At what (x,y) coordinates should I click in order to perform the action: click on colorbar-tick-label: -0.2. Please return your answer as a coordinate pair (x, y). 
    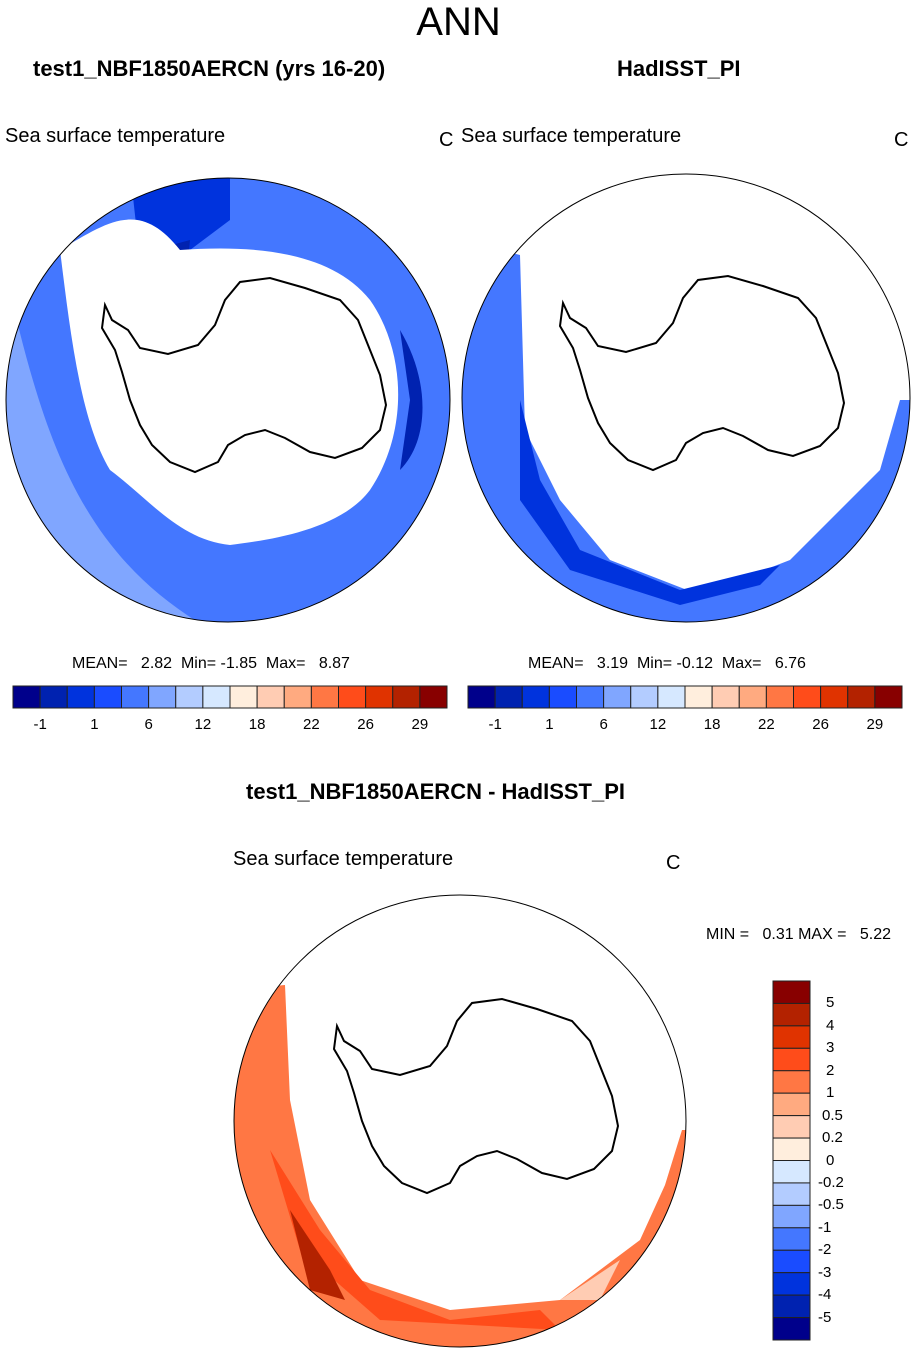
    Looking at the image, I should click on (831, 1182).